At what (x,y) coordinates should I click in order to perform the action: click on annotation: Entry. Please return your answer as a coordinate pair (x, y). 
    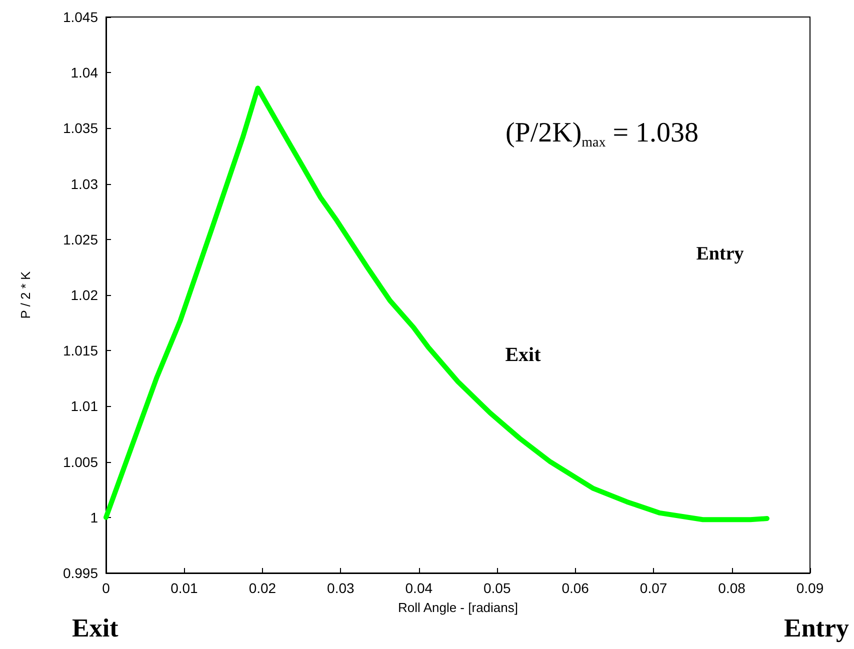
    Looking at the image, I should click on (720, 254).